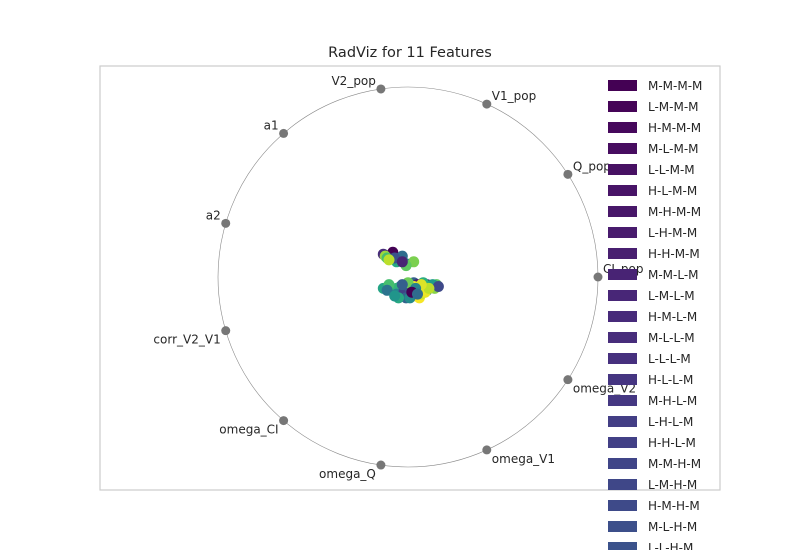  What do you see at coordinates (514, 96) in the screenshot?
I see `anchor-label: V1_pop` at bounding box center [514, 96].